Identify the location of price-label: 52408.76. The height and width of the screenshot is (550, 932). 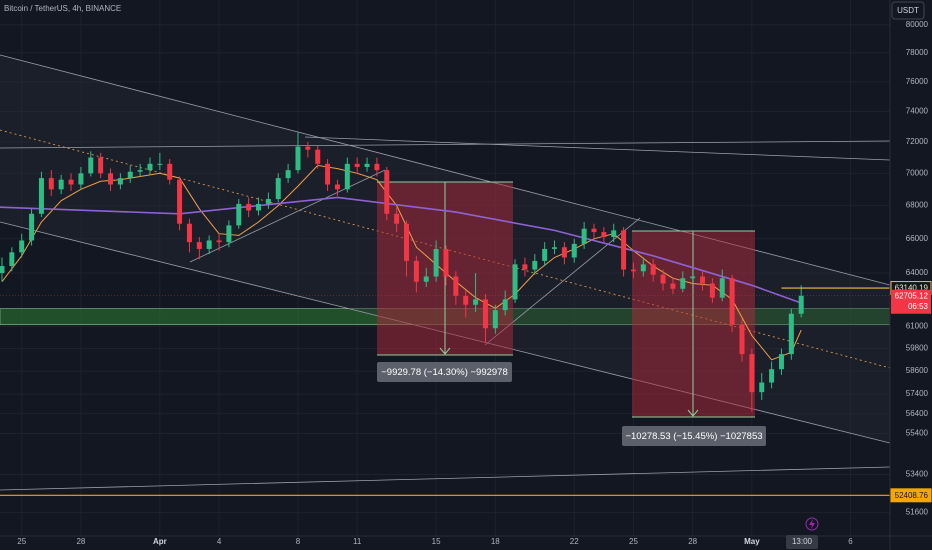
(912, 495).